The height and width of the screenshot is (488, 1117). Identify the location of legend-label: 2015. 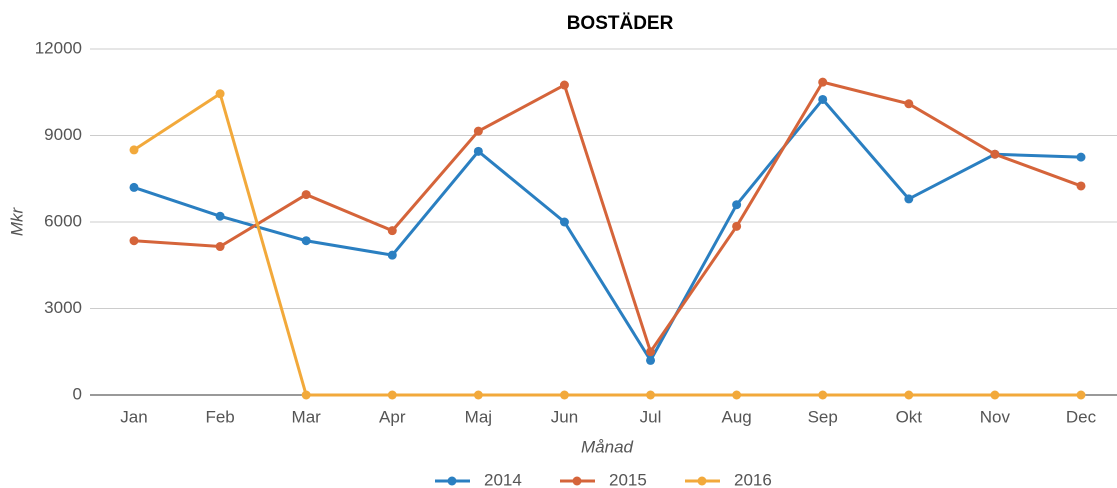
(628, 479).